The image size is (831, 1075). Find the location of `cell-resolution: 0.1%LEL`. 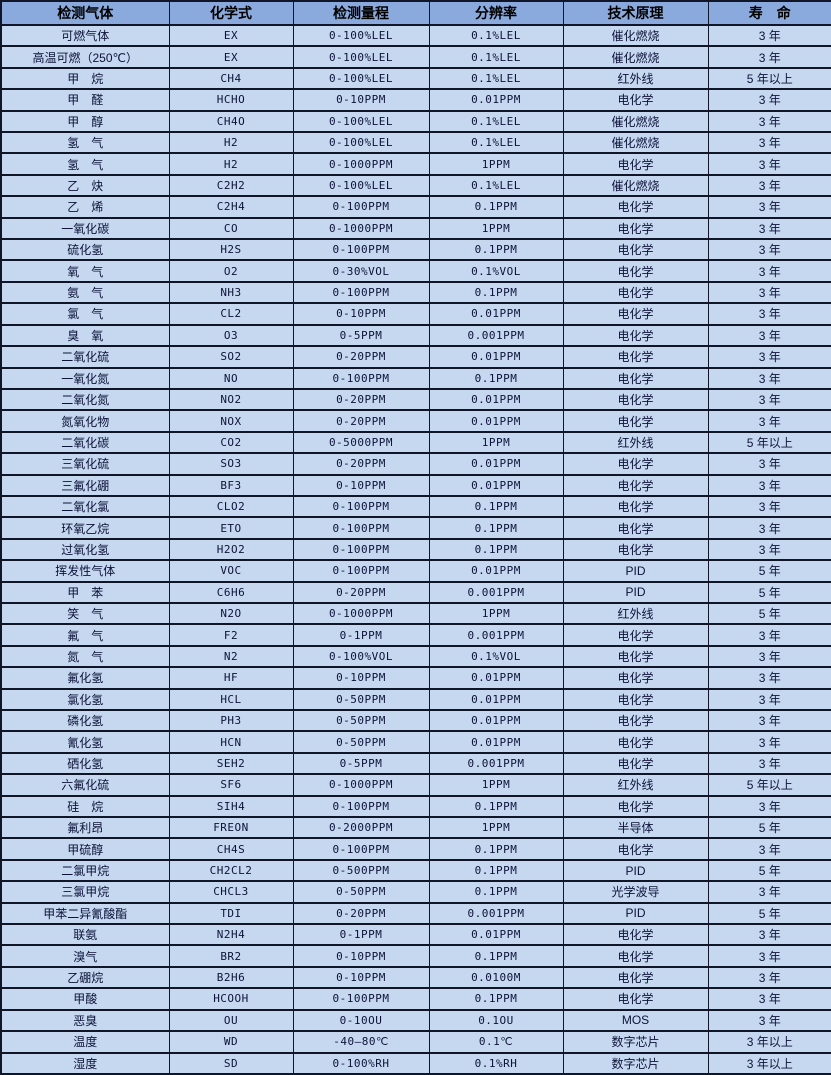

cell-resolution: 0.1%LEL is located at coordinates (496, 78).